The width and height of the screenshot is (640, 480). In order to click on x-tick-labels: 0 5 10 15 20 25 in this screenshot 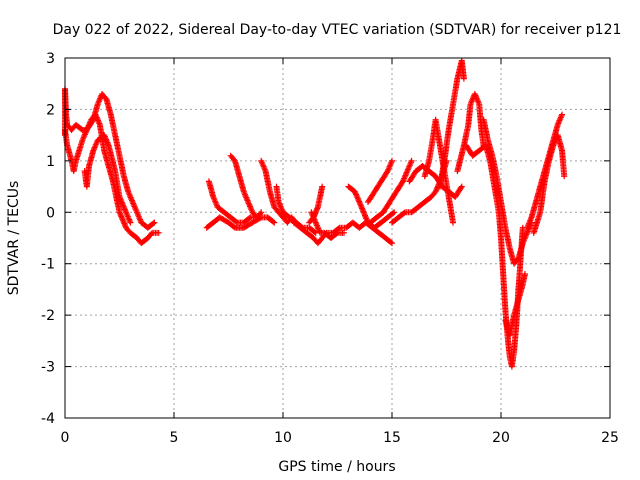, I will do `click(340, 438)`.